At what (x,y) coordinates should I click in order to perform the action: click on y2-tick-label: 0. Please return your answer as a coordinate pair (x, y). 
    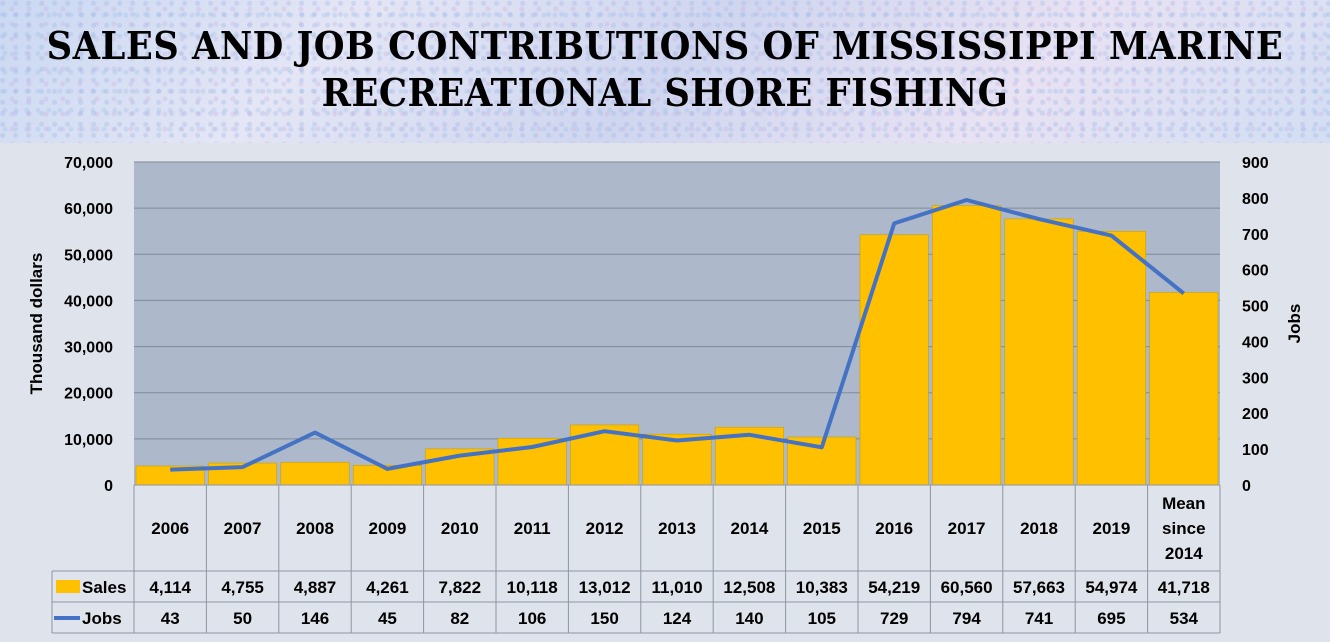
    Looking at the image, I should click on (1246, 486).